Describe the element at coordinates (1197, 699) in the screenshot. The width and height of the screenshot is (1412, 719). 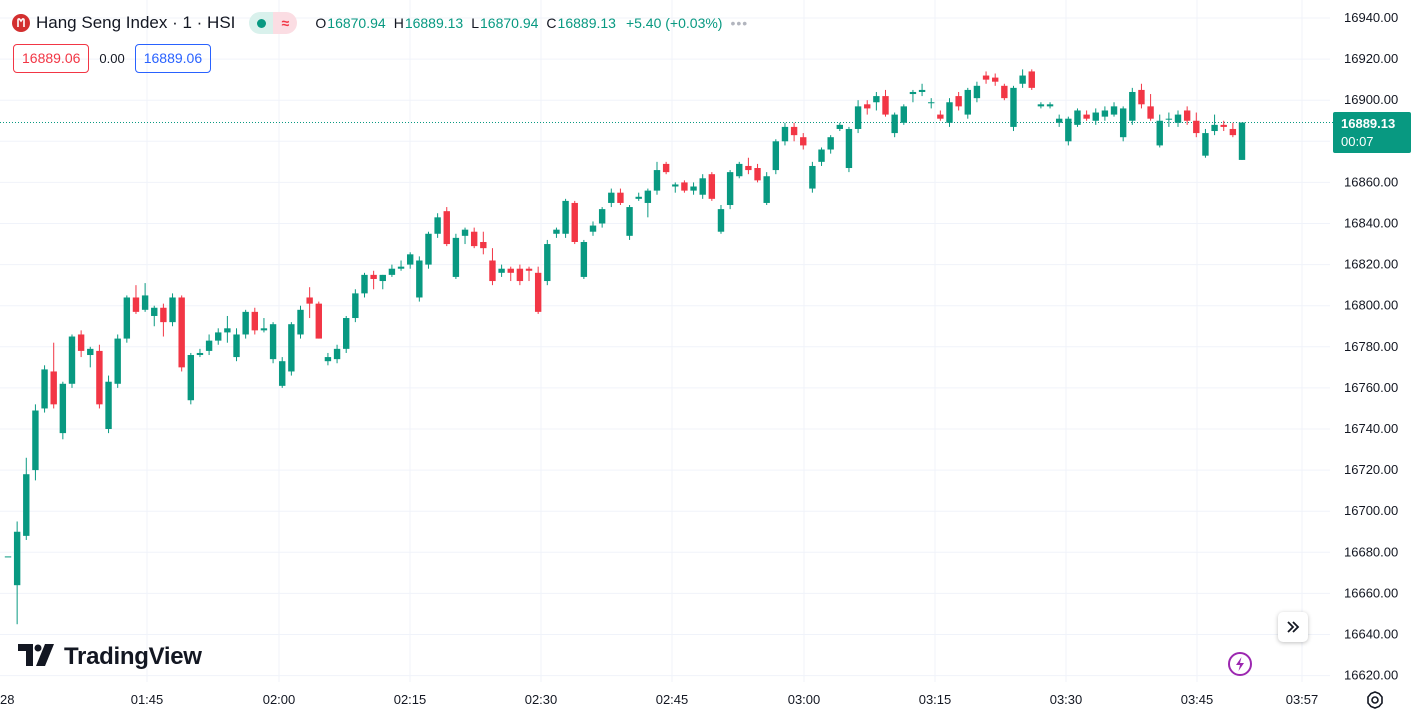
I see `time-tick-label: 03:45` at that location.